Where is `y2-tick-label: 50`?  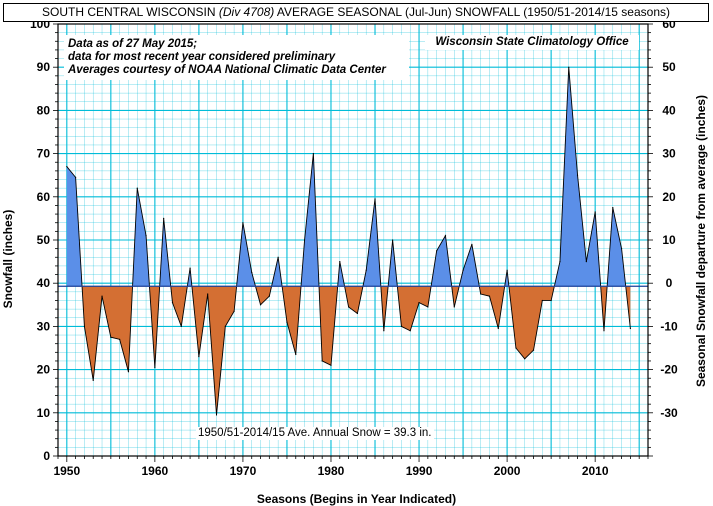
y2-tick-label: 50 is located at coordinates (669, 67).